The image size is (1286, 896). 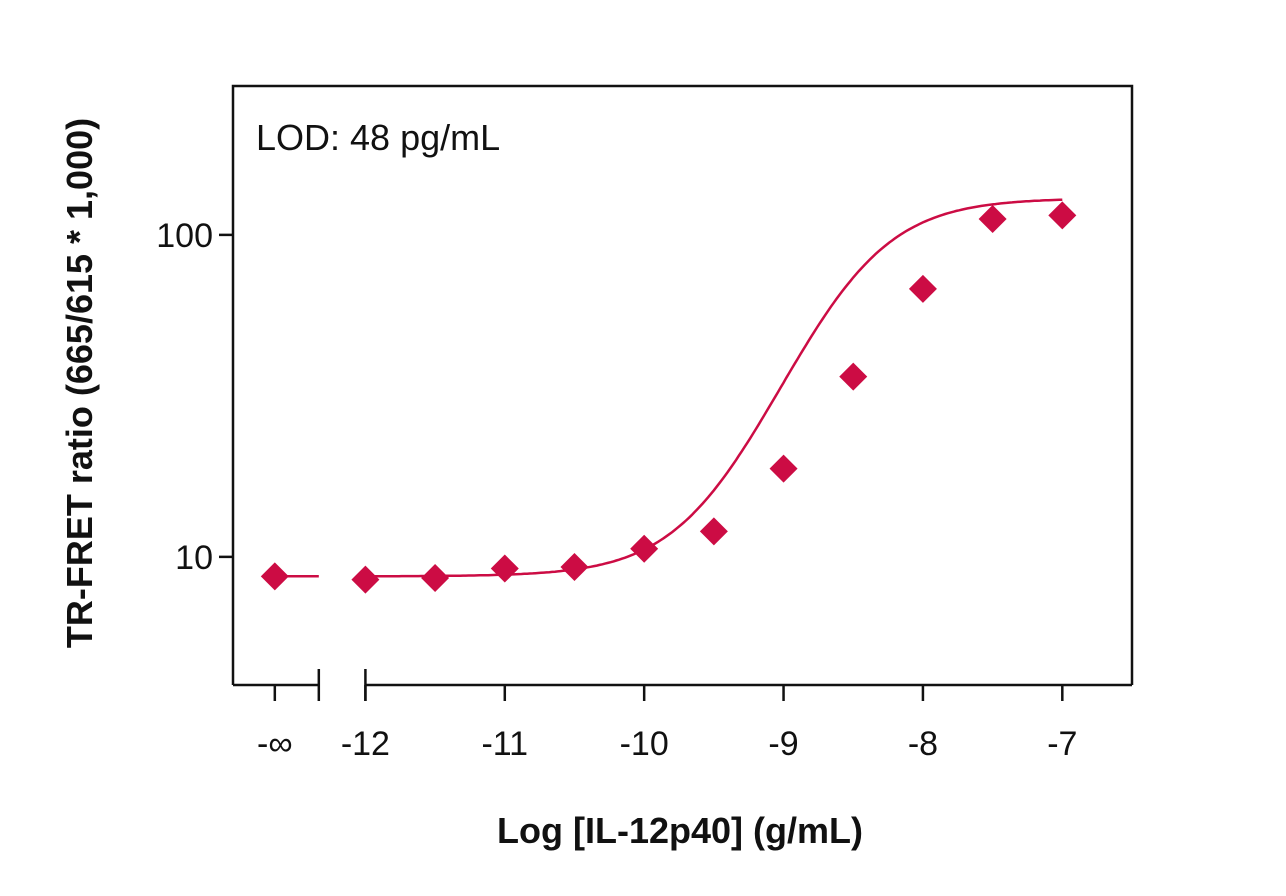 I want to click on x-tick-label: -12, so click(x=365, y=744).